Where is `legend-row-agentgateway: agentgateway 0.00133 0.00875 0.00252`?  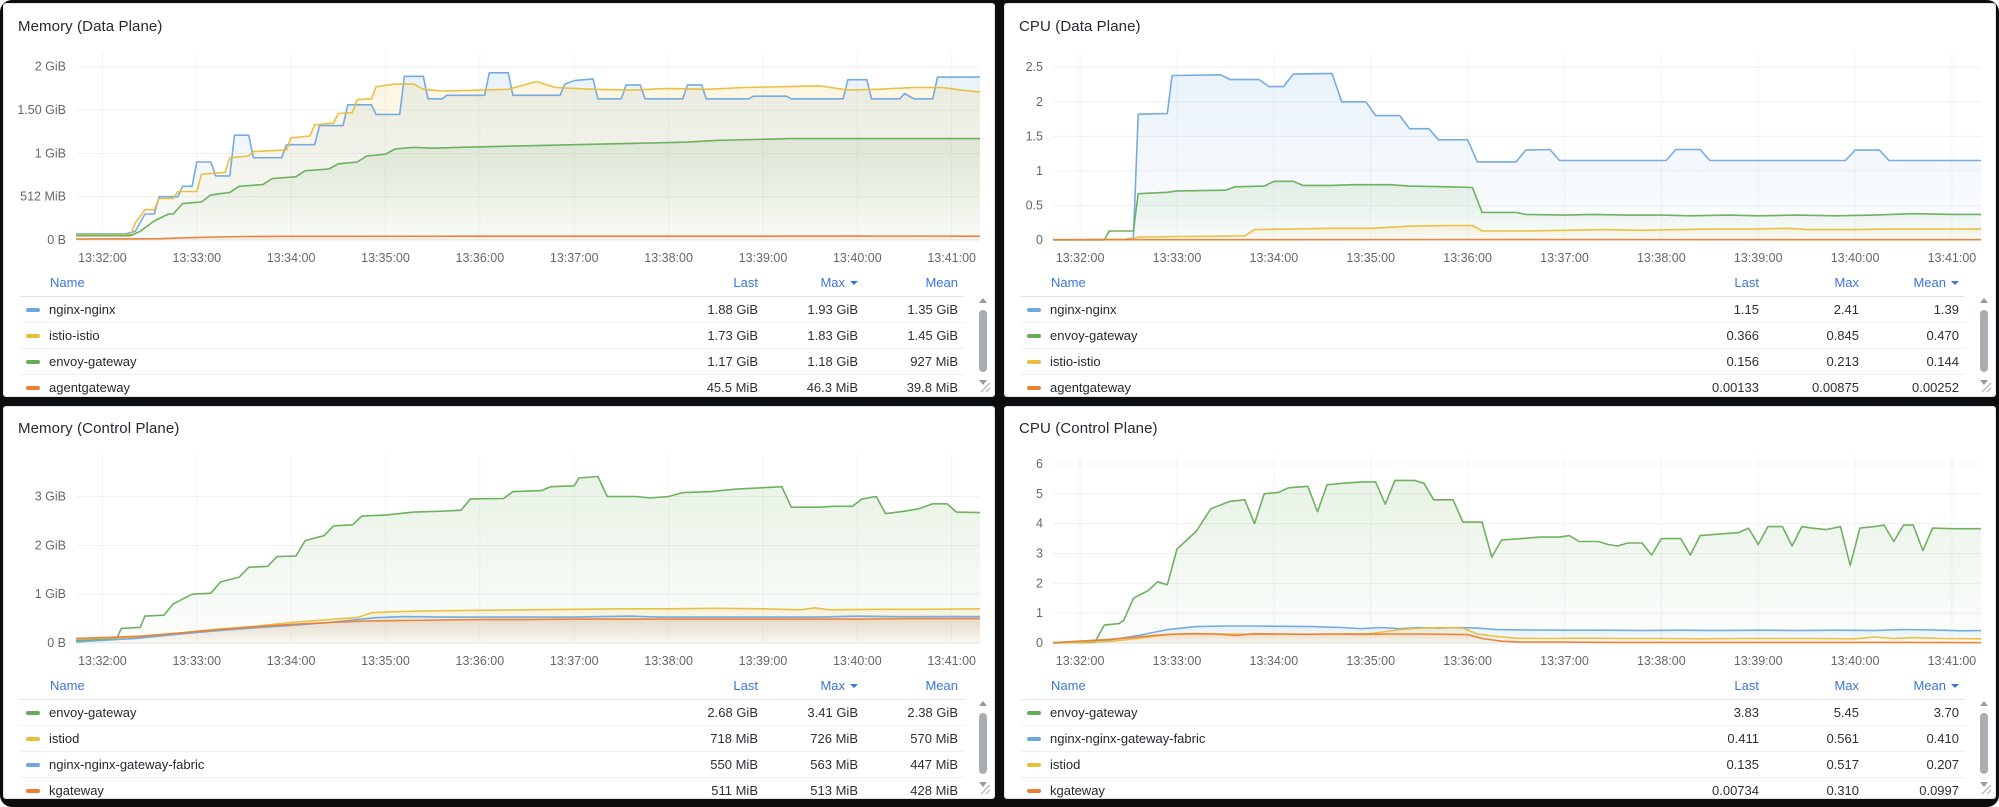 legend-row-agentgateway: agentgateway 0.00133 0.00875 0.00252 is located at coordinates (1493, 385).